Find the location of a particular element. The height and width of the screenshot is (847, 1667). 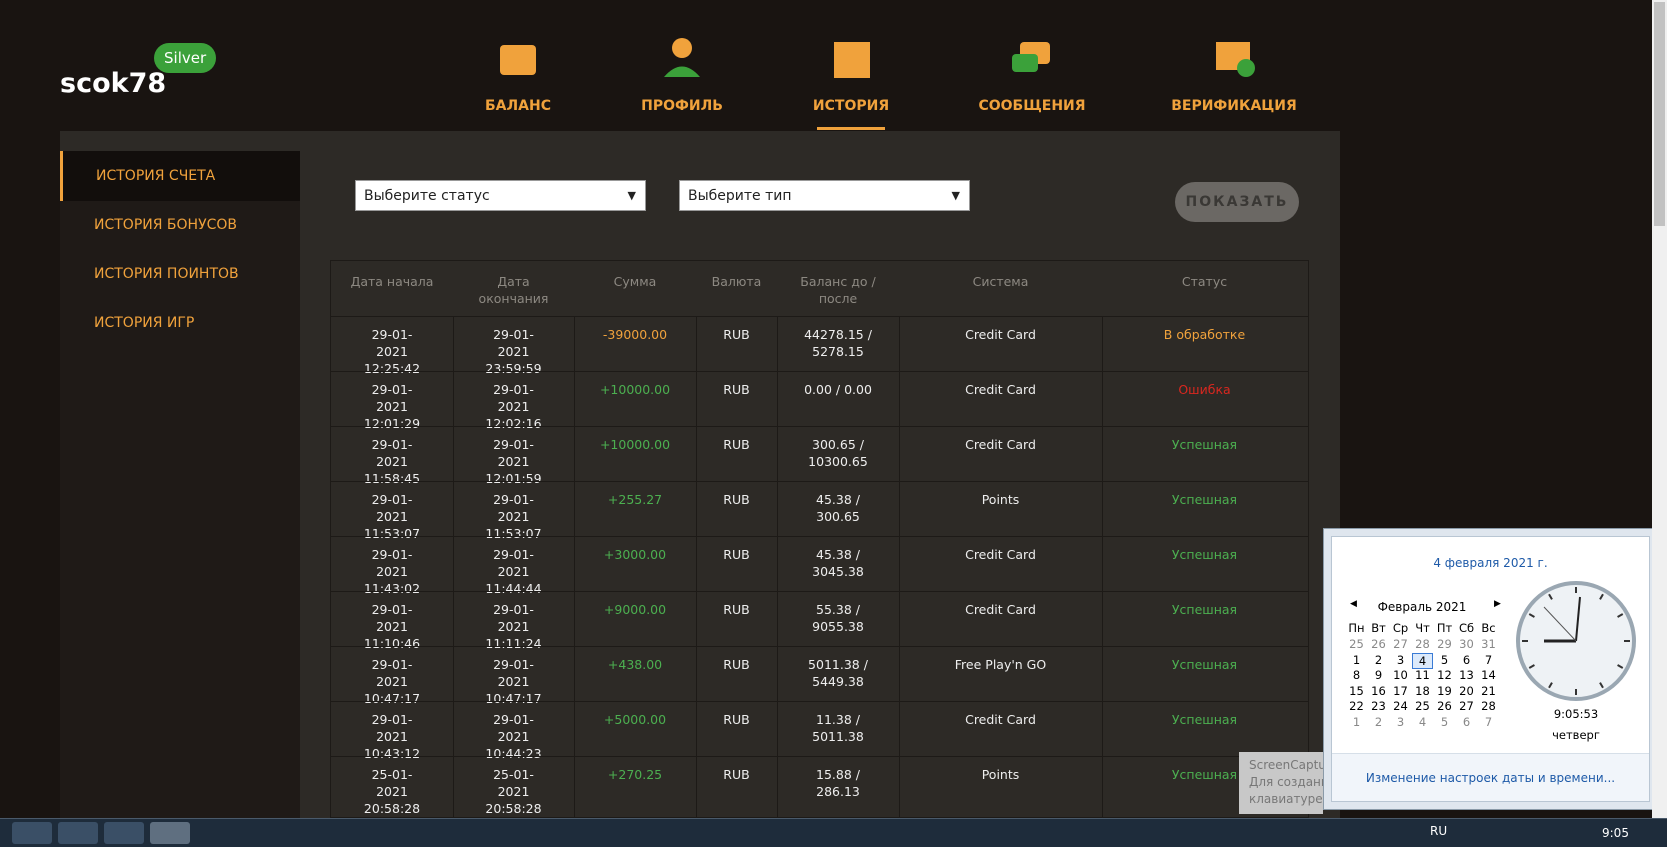

history-icon is located at coordinates (852, 60).